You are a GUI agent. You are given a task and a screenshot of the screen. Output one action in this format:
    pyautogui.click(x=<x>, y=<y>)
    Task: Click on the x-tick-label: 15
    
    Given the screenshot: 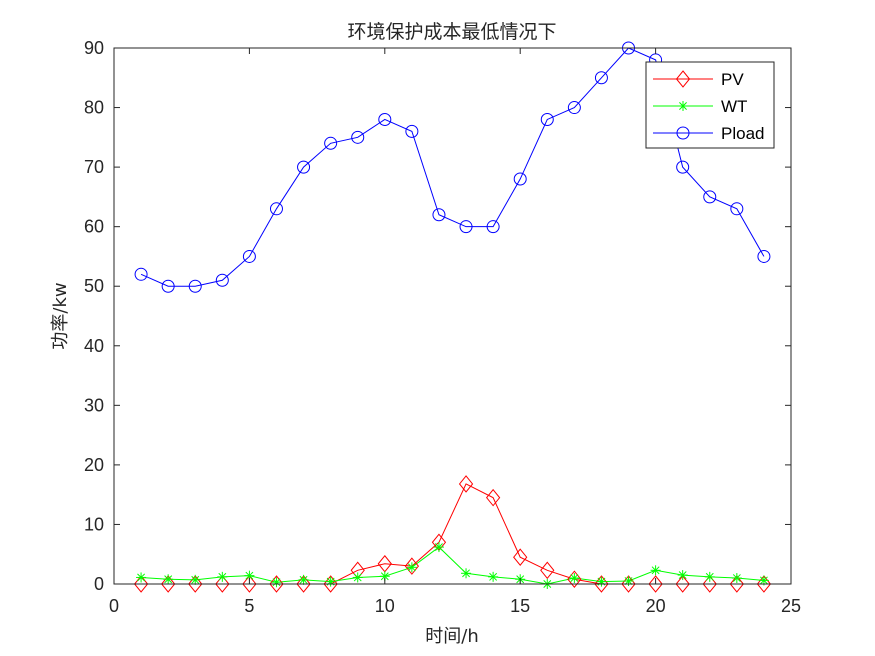 What is the action you would take?
    pyautogui.click(x=520, y=606)
    